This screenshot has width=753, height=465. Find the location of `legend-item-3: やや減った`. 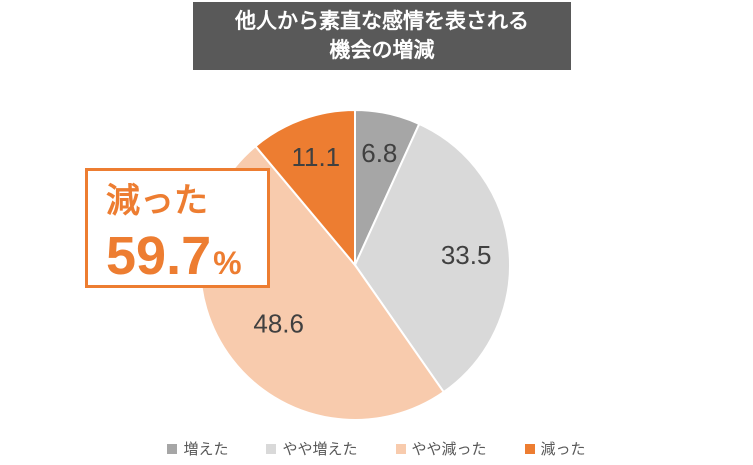

legend-item-3: やや減った is located at coordinates (441, 448).